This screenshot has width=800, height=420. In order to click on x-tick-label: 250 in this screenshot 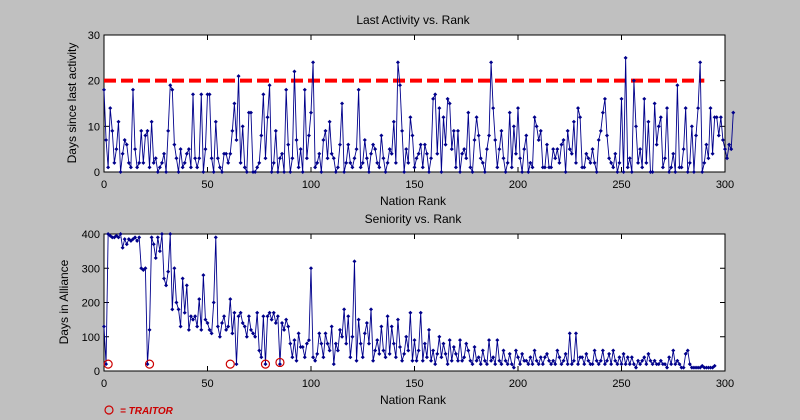, I will do `click(621, 384)`.